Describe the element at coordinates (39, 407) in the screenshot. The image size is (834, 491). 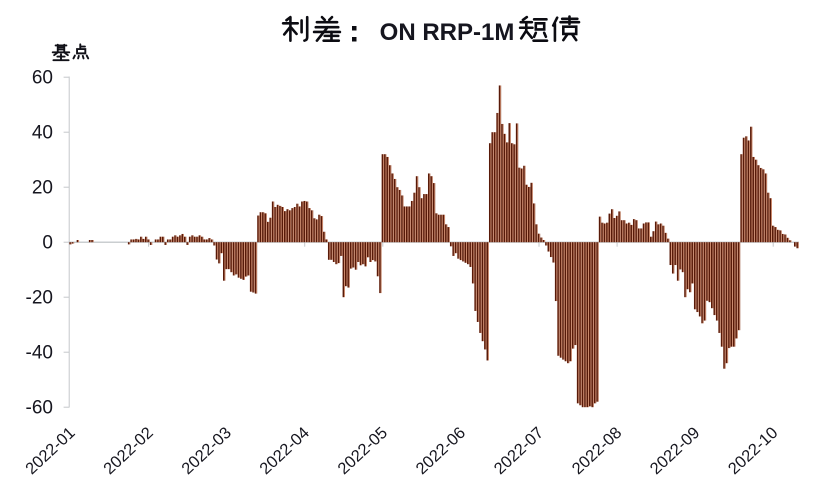
I see `svg-text: -60` at that location.